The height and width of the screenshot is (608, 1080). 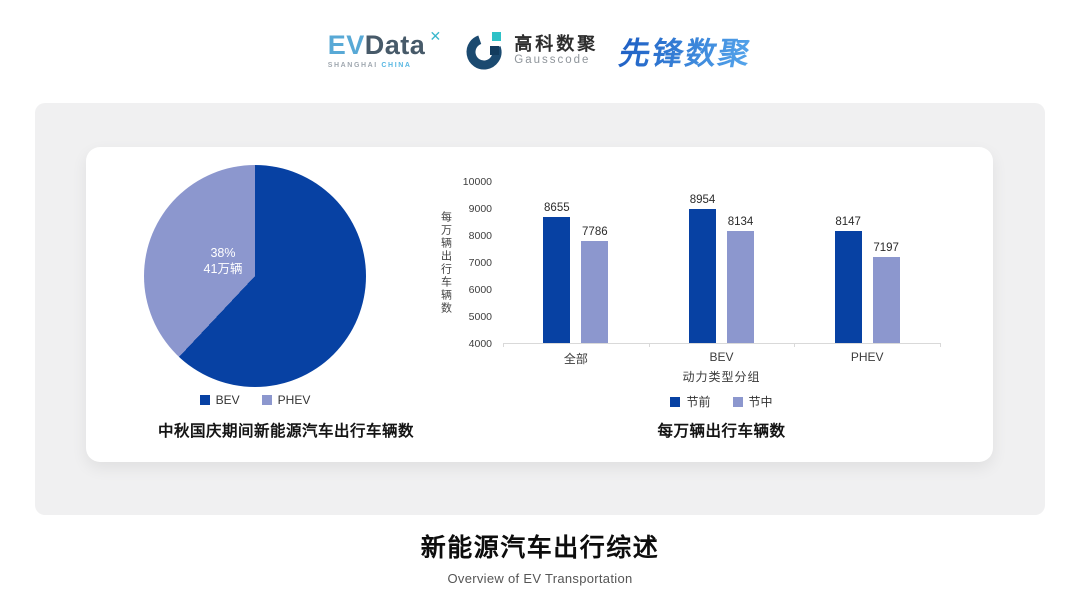 I want to click on y-tick-label: 4000, so click(x=480, y=343).